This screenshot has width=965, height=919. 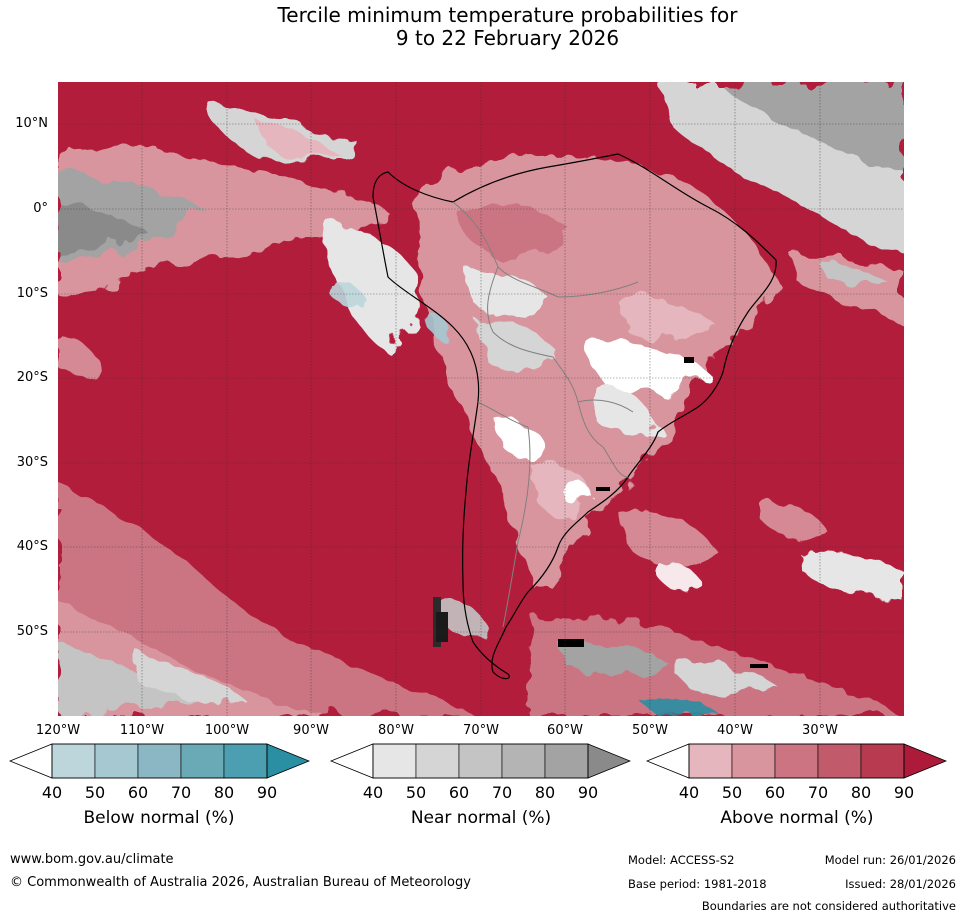 I want to click on colorbar-near, so click(x=480, y=761).